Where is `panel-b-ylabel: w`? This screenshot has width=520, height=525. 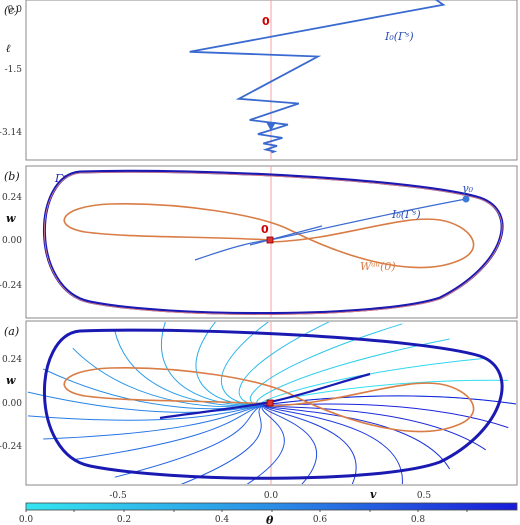
panel-b-ylabel: w is located at coordinates (11, 218).